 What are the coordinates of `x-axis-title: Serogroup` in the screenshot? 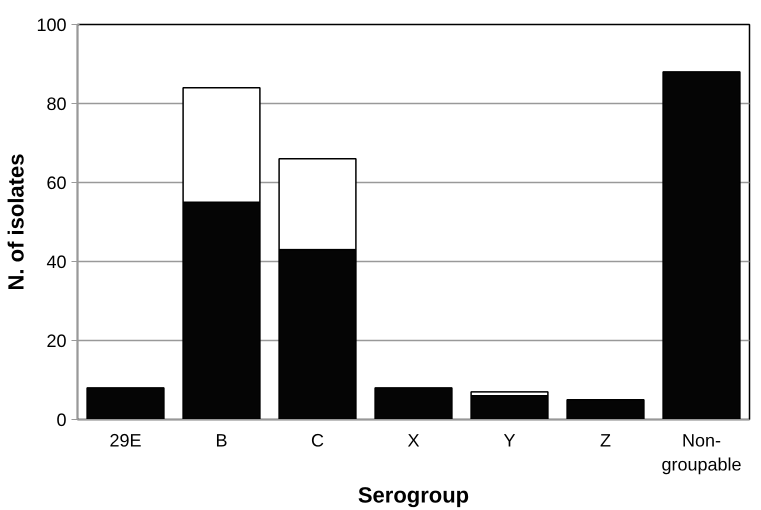 It's located at (414, 495).